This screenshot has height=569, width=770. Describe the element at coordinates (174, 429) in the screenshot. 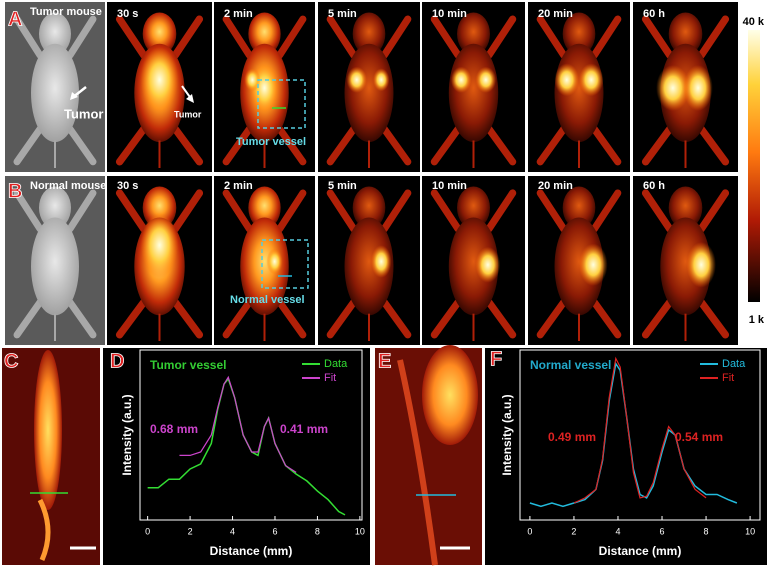

I see `annotation: 0.68 mm` at that location.